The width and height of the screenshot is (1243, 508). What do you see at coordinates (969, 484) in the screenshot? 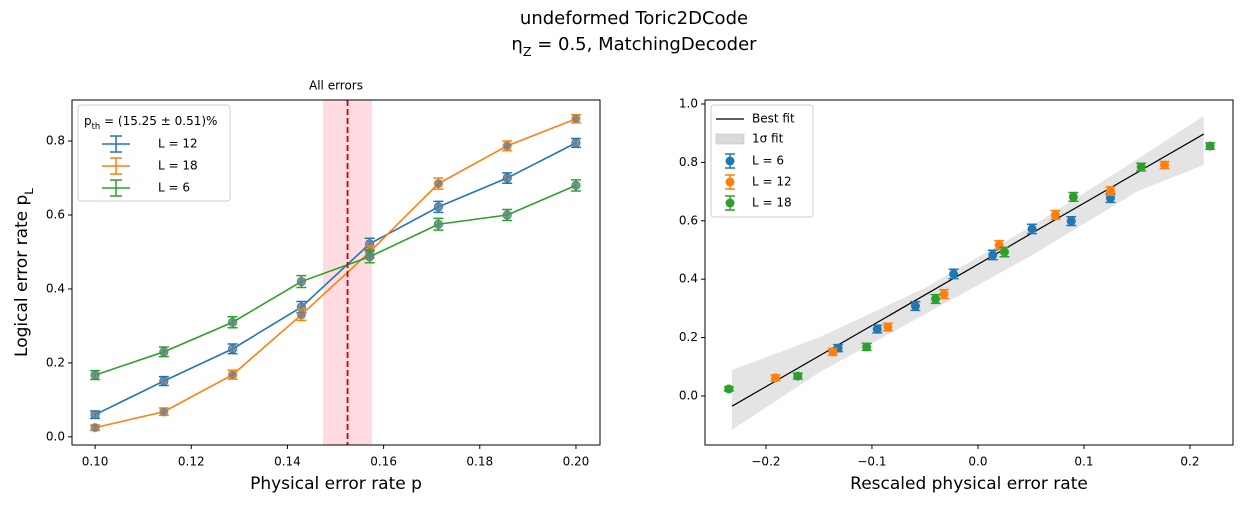
I see `x-axis-label: Rescaled physical error rate` at bounding box center [969, 484].